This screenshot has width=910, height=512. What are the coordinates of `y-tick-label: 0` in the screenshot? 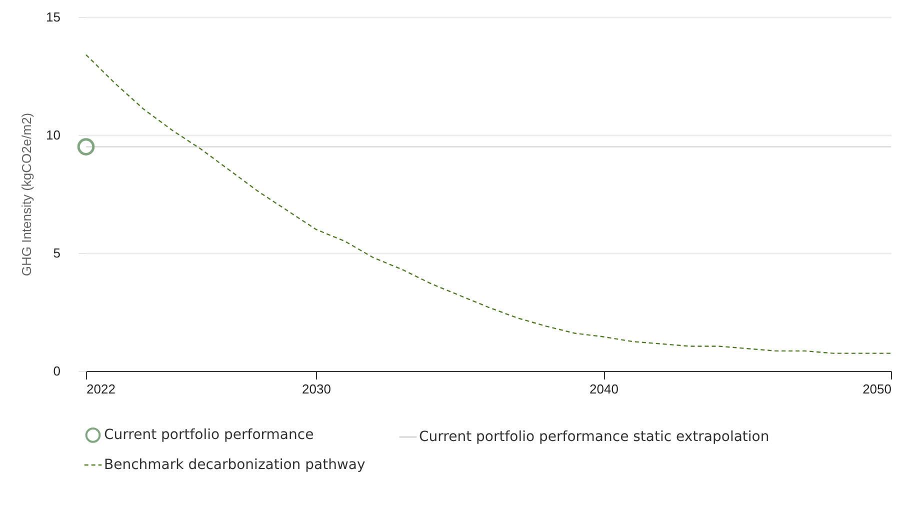 It's located at (56, 371).